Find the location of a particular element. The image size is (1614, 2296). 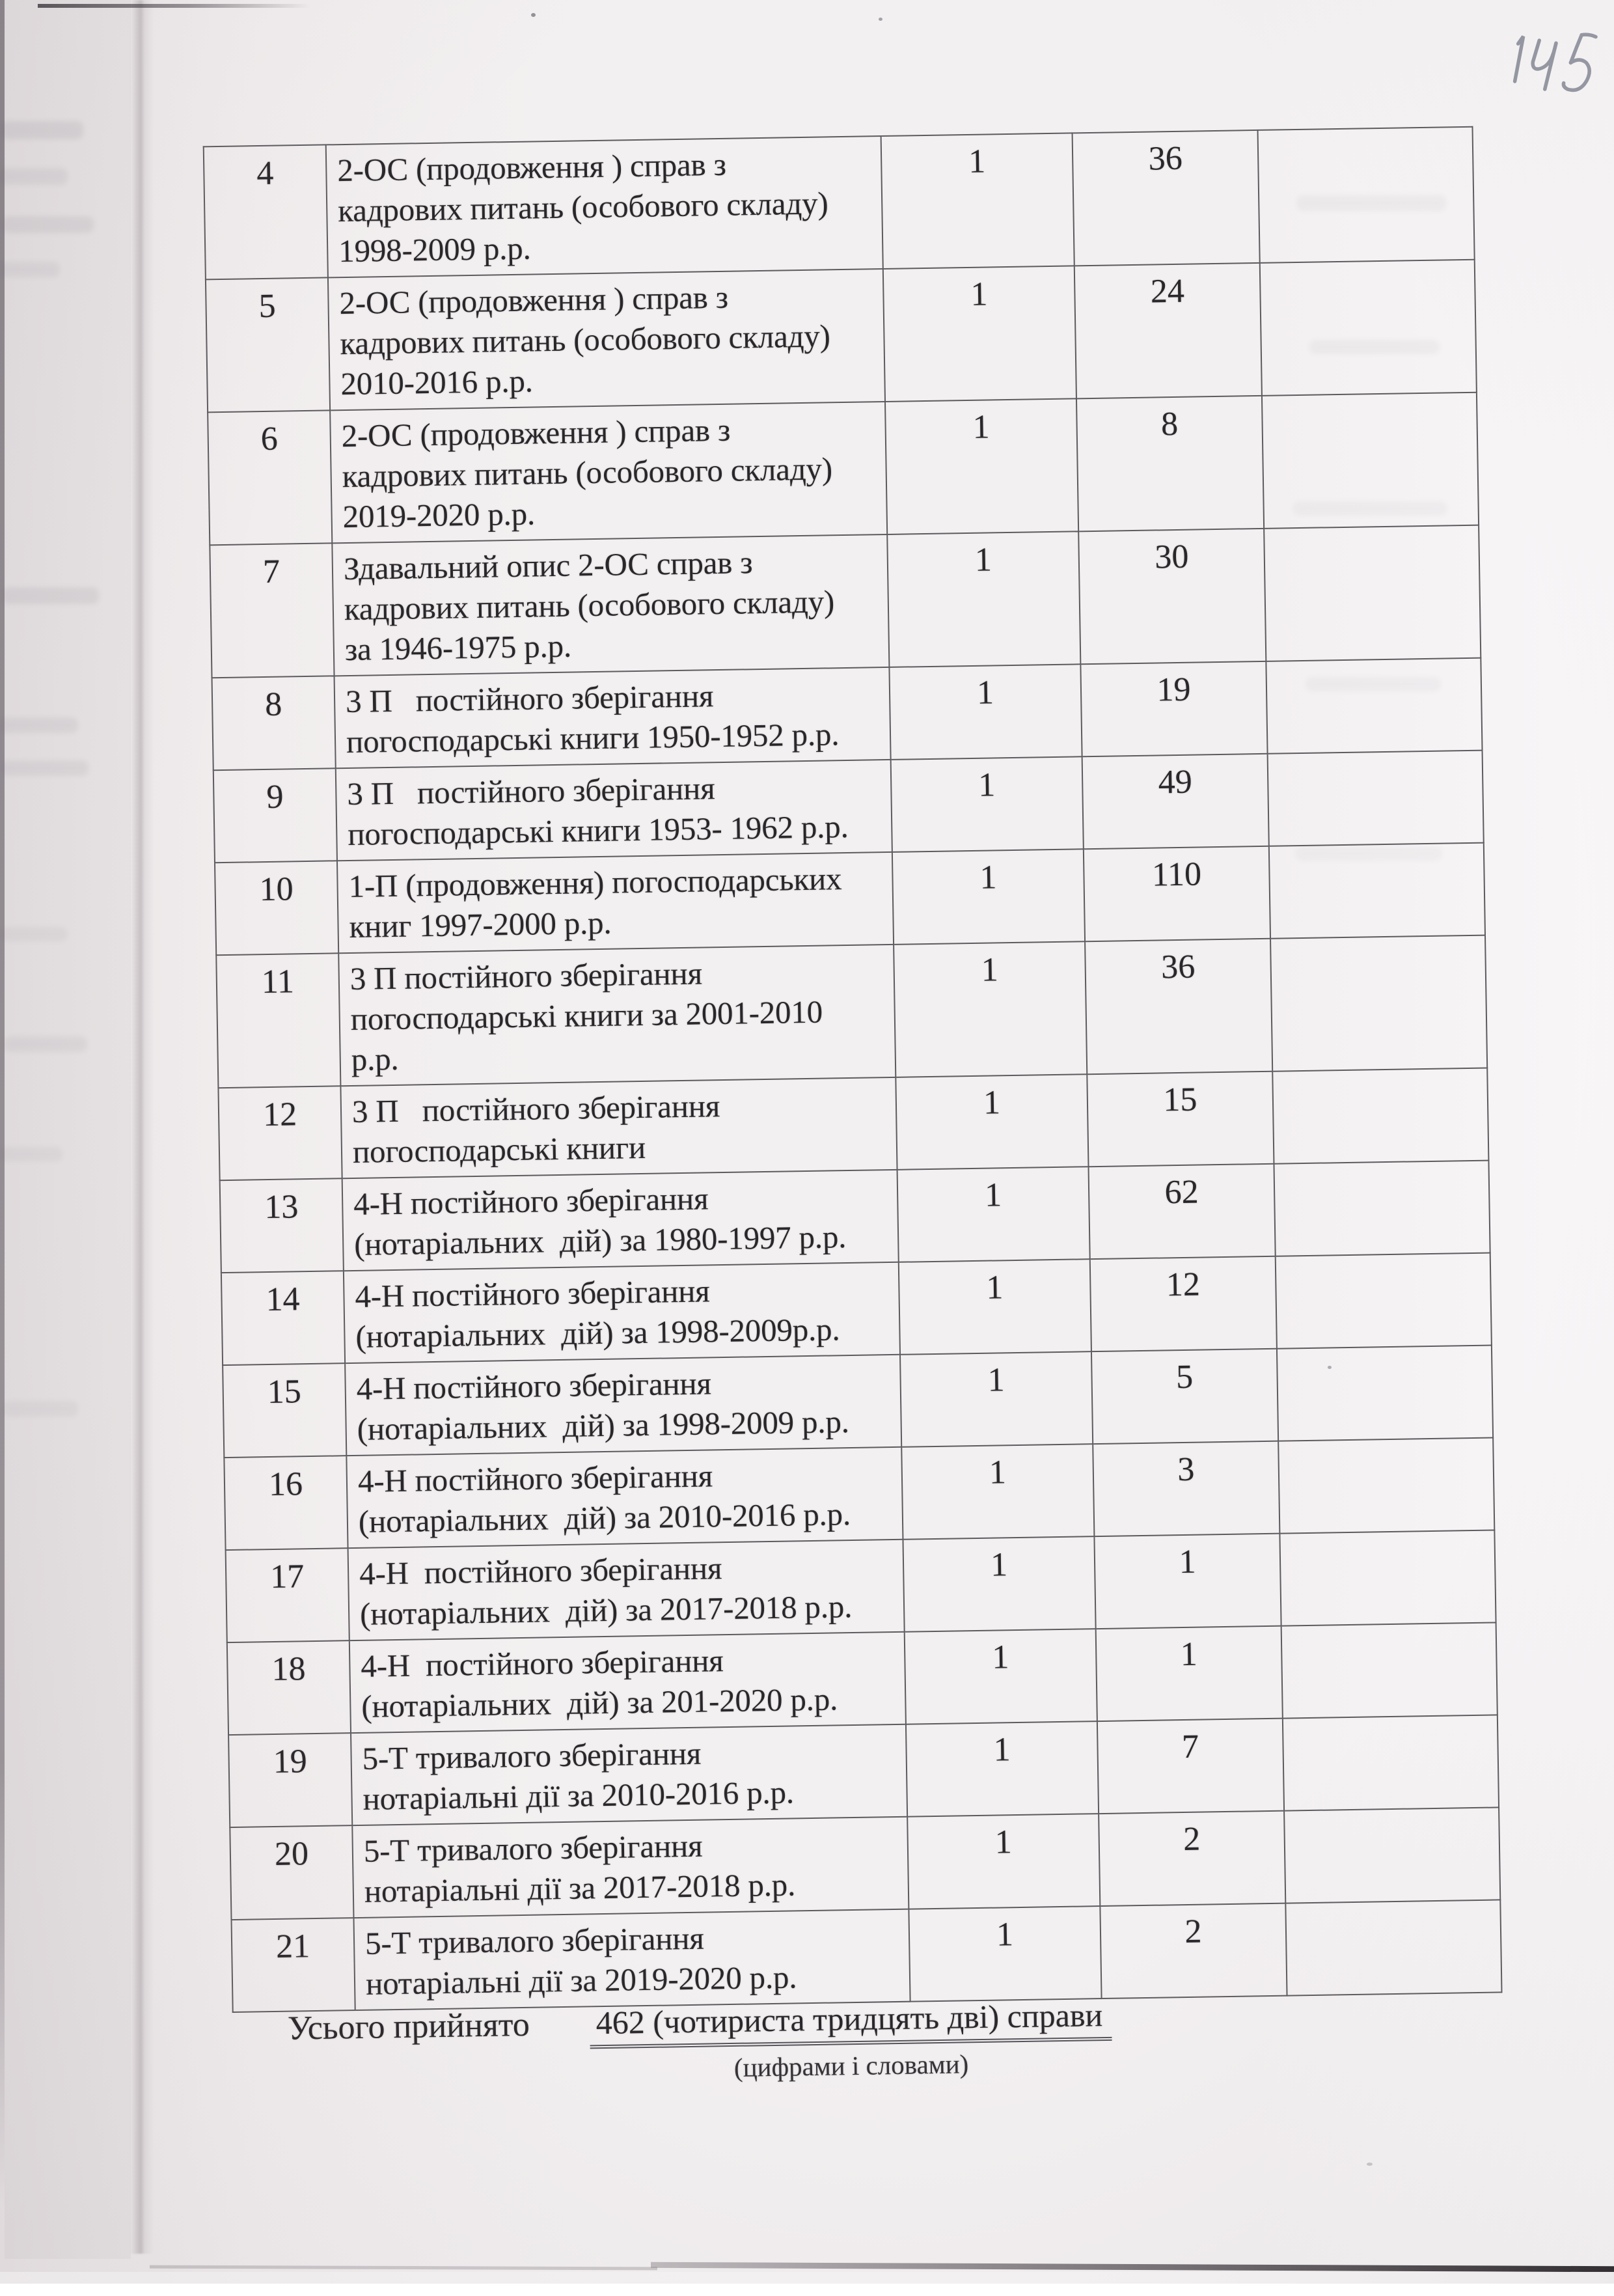

sheets-count-cell: 24 is located at coordinates (1168, 330).